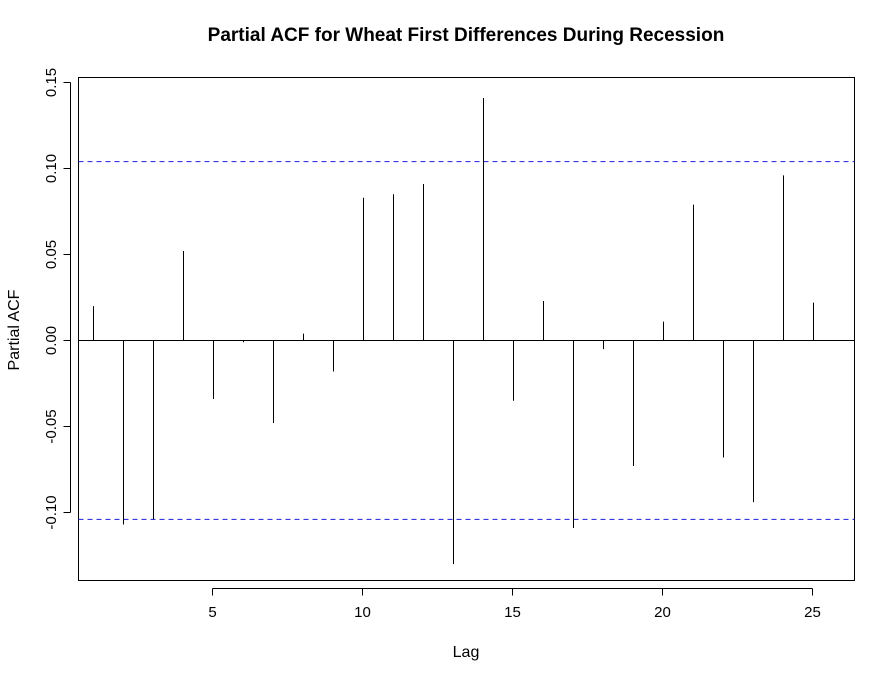 This screenshot has width=895, height=680. What do you see at coordinates (512, 612) in the screenshot?
I see `x-tick-label: 15` at bounding box center [512, 612].